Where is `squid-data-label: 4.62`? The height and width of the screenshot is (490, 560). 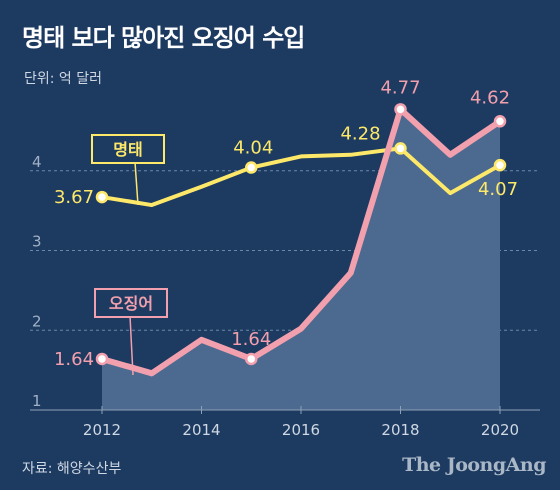
squid-data-label: 4.62 is located at coordinates (490, 97).